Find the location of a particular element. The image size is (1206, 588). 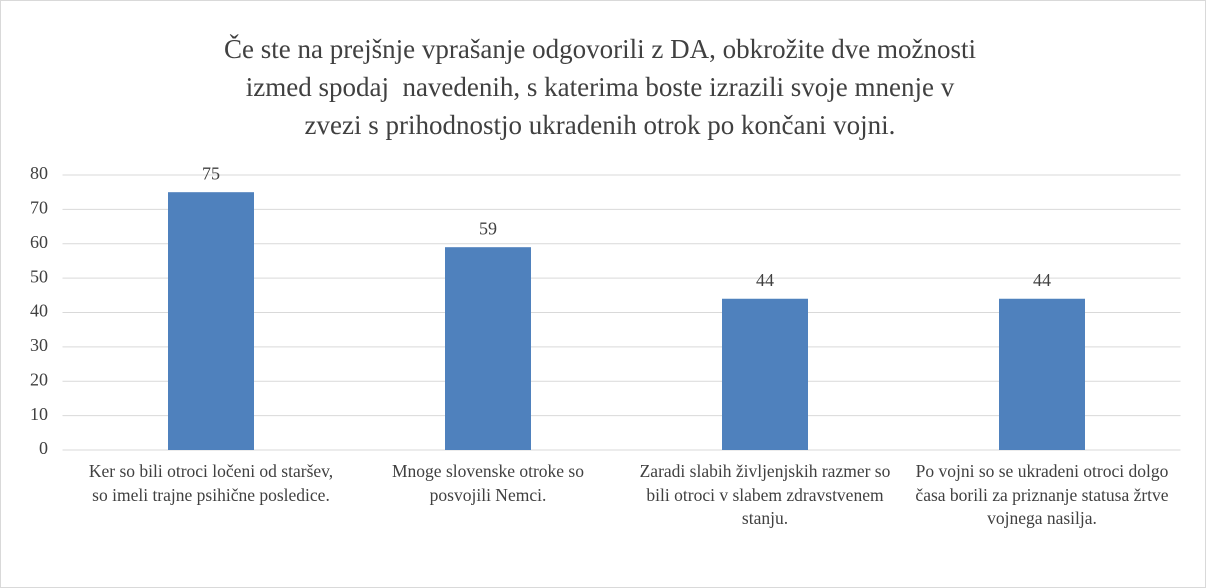

y-tick-label: 10 is located at coordinates (39, 414).